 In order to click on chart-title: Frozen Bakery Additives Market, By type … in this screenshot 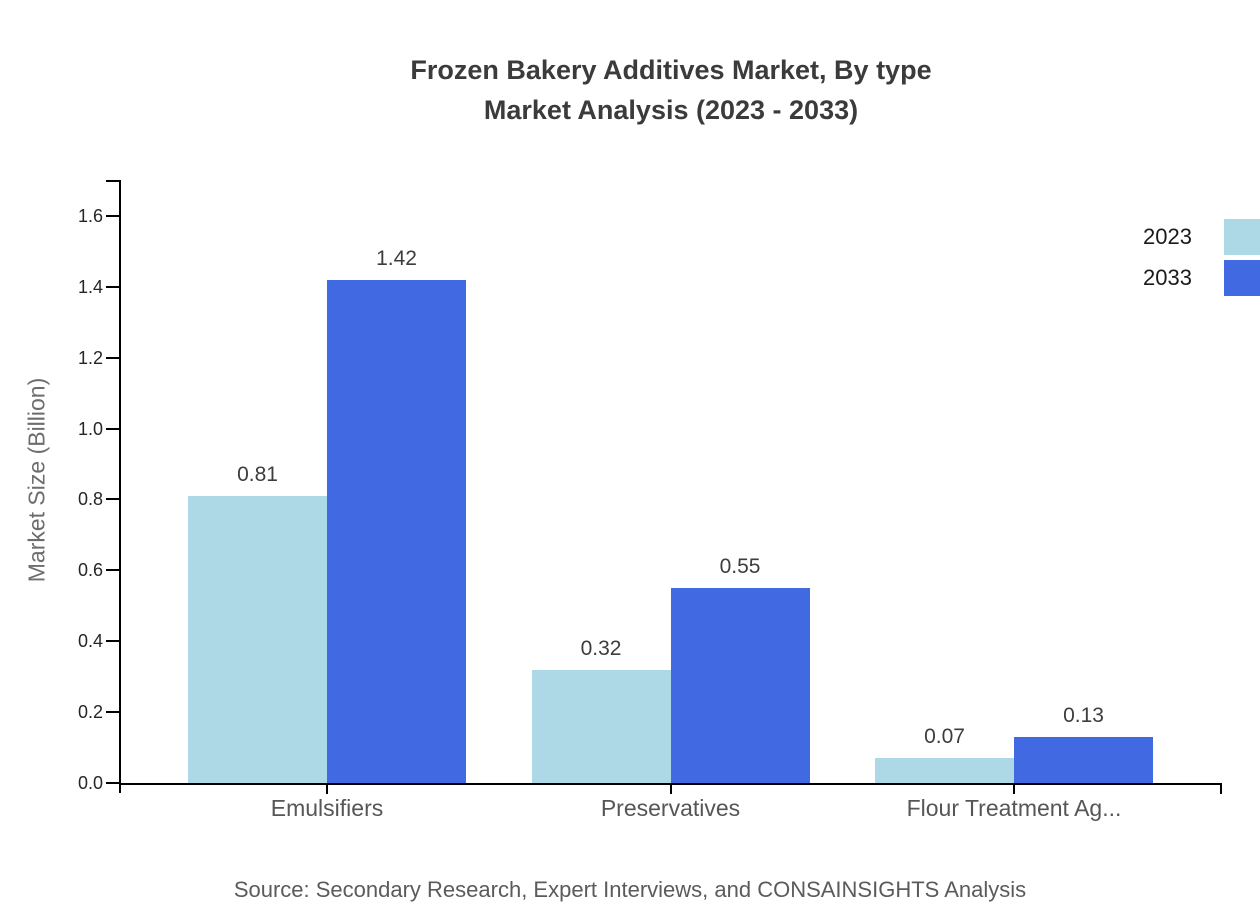, I will do `click(671, 90)`.